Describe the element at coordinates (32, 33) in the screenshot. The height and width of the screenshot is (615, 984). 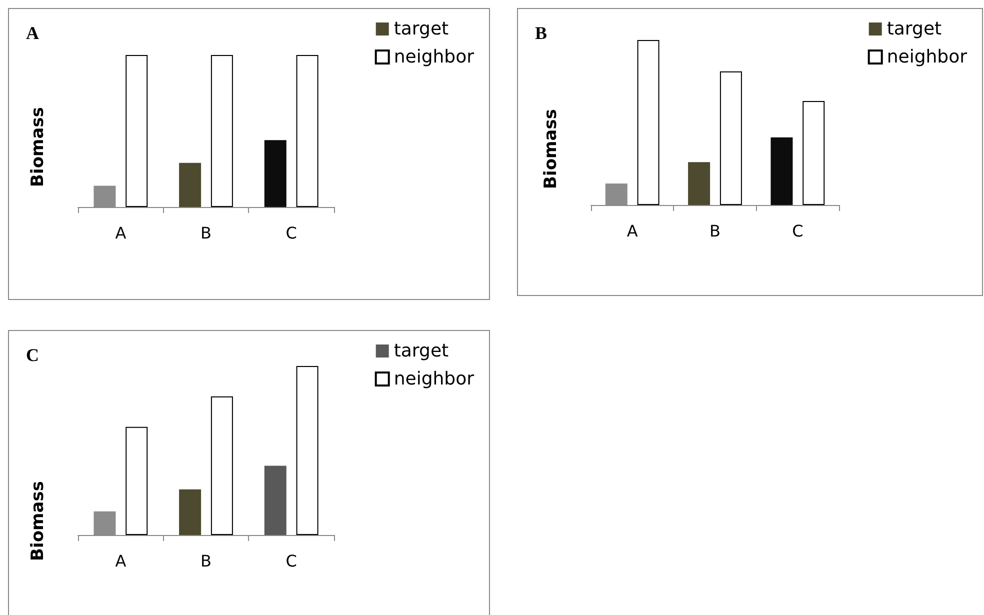
I see `chart-title: A` at that location.